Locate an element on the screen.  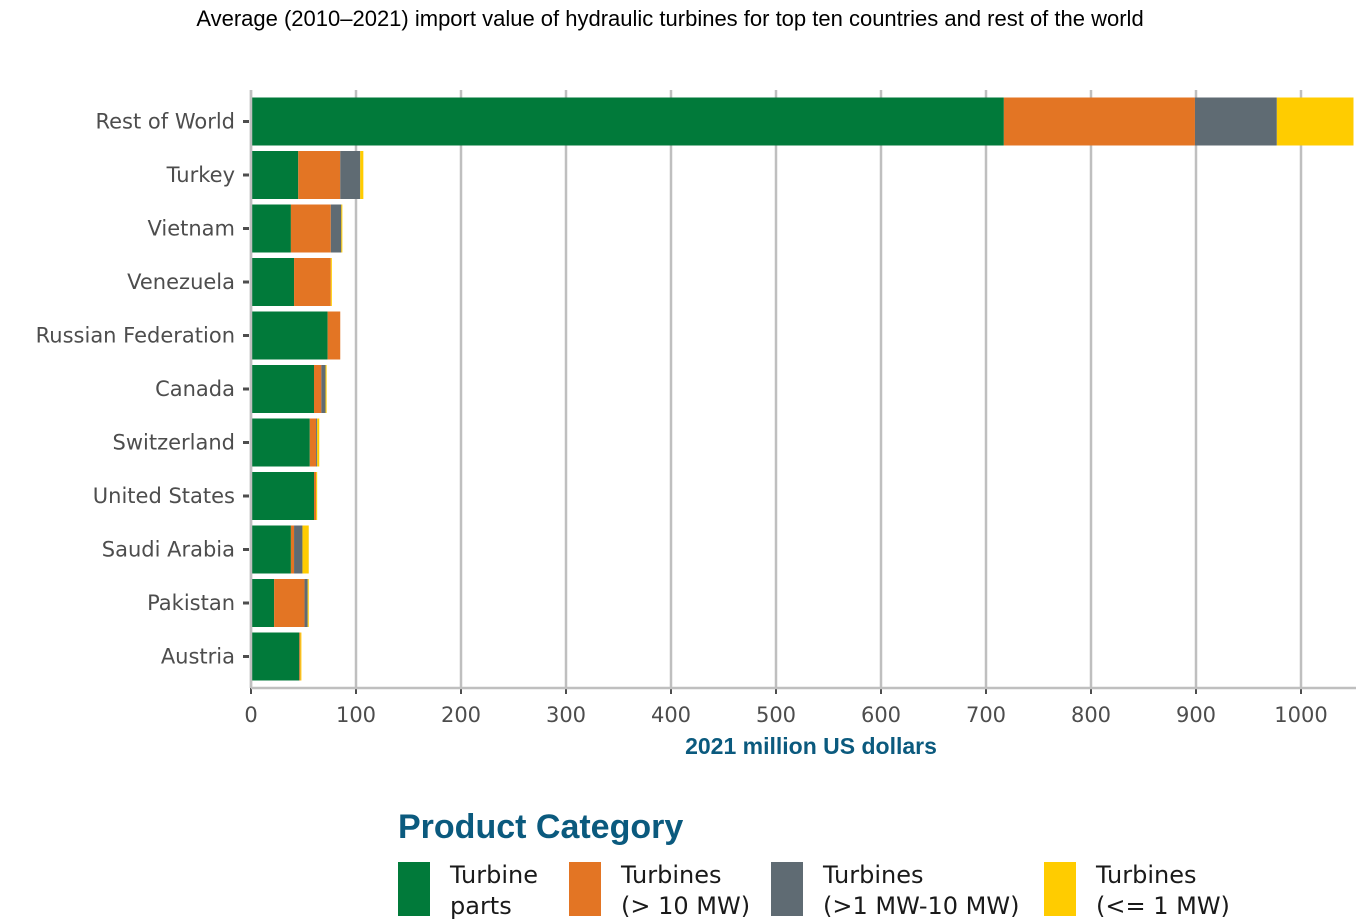
legend-label: Turbine parts is located at coordinates (494, 890).